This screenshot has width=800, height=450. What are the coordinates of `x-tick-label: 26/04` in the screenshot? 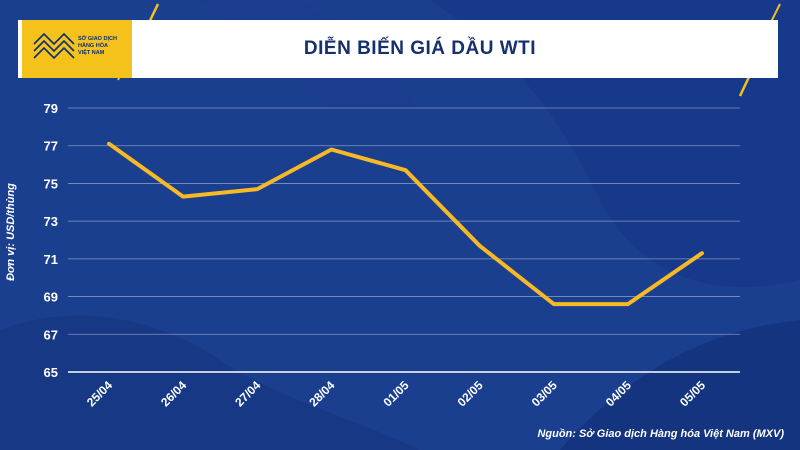 It's located at (173, 393).